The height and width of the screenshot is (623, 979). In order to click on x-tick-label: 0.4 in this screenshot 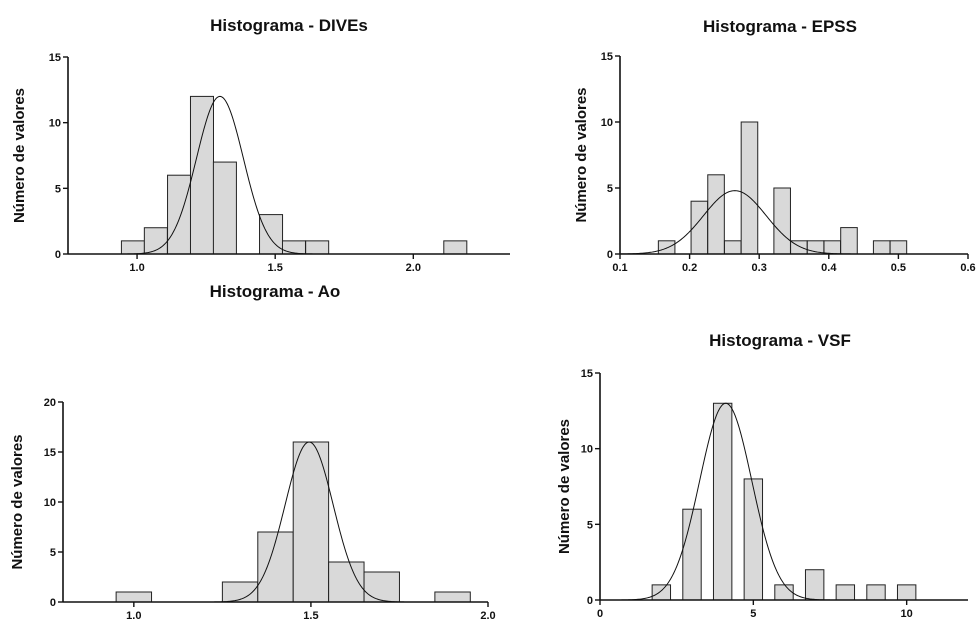, I will do `click(829, 268)`.